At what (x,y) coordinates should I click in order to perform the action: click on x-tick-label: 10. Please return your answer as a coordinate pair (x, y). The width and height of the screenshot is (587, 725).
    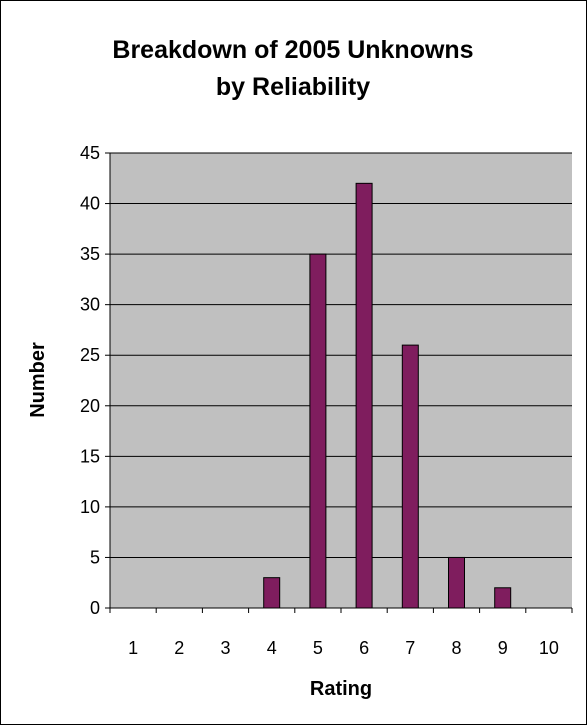
    Looking at the image, I should click on (549, 648).